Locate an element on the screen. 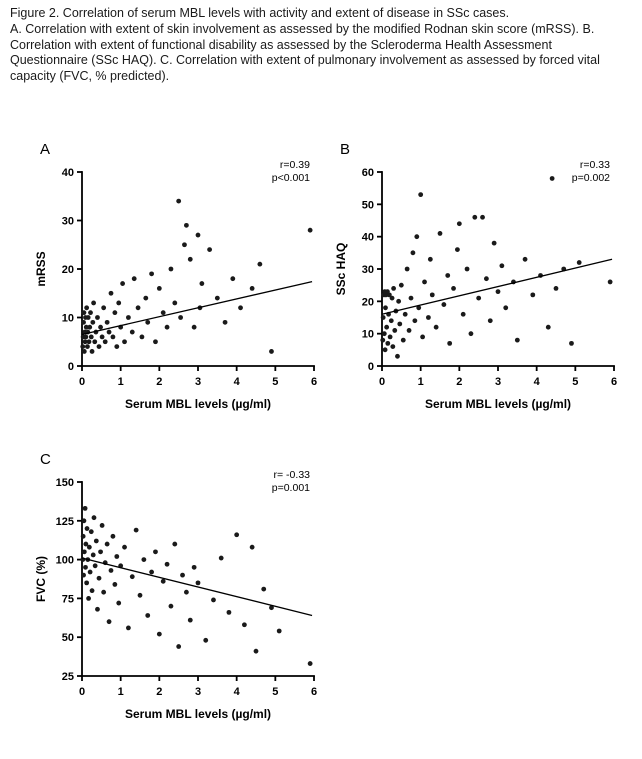 This screenshot has height=759, width=642. scatter-points is located at coordinates (196, 585).